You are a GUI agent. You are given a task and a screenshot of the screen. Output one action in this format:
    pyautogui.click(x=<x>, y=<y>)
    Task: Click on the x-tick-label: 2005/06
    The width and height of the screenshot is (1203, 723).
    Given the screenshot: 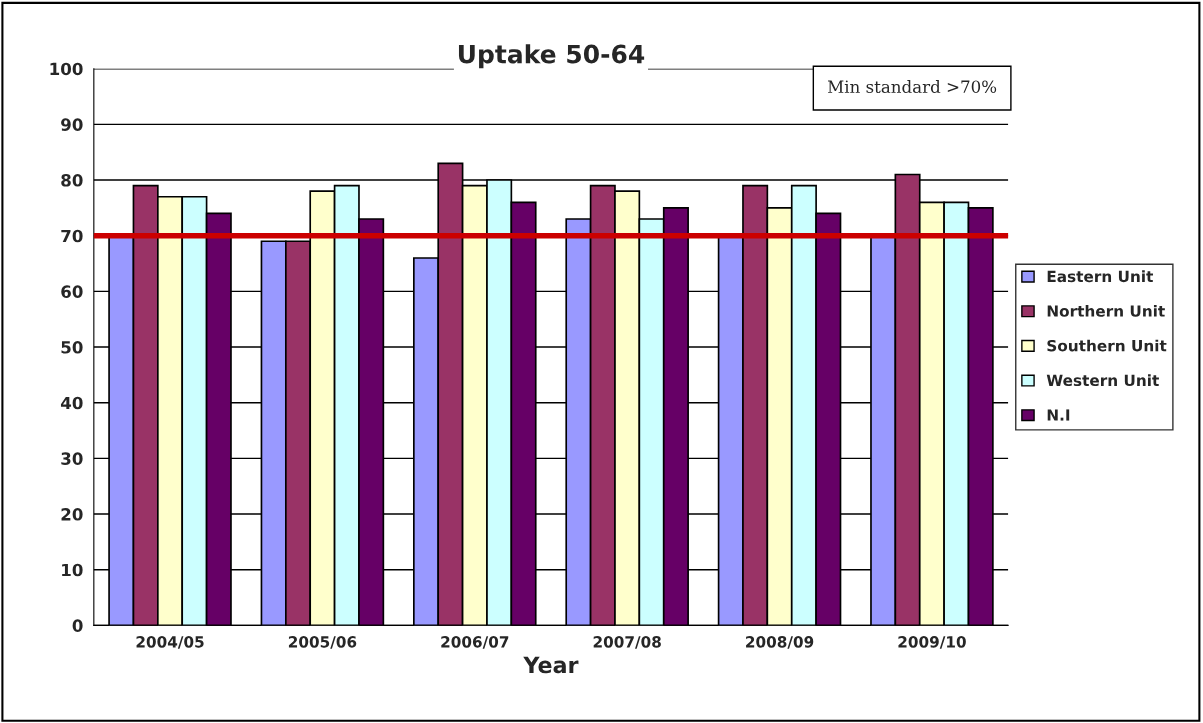 What is the action you would take?
    pyautogui.click(x=322, y=642)
    